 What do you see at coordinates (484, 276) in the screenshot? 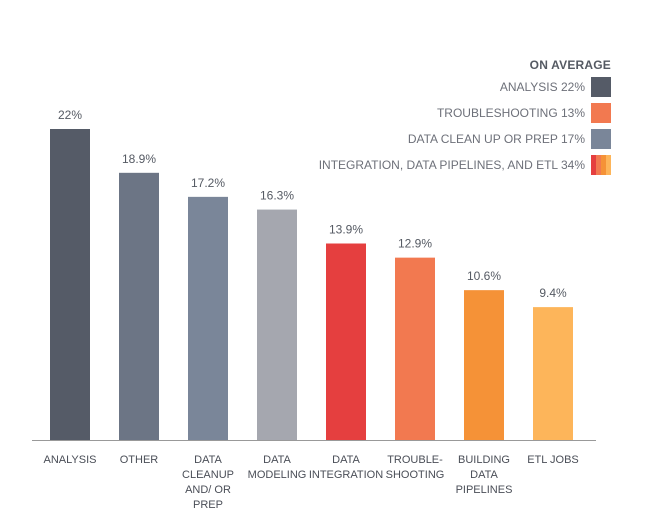
I see `bar-value-label: 10.6%` at bounding box center [484, 276].